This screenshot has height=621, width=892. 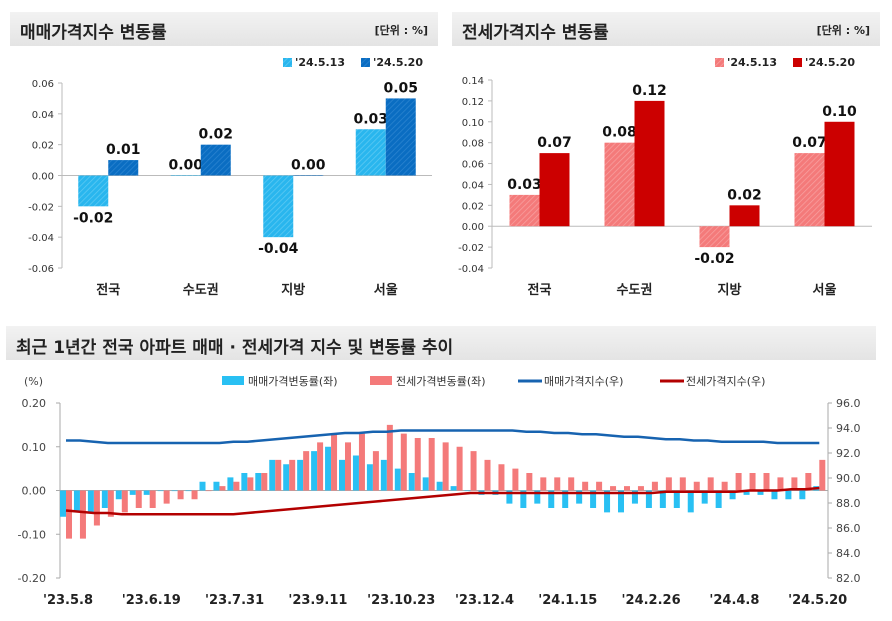 I want to click on data-label: -0.04, so click(x=278, y=249).